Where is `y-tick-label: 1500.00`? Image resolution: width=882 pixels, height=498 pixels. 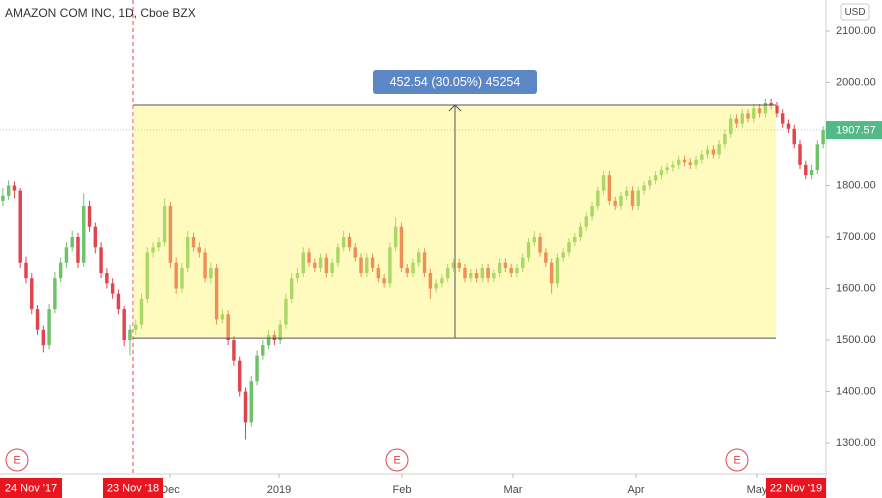 y-tick-label: 1500.00 is located at coordinates (856, 340).